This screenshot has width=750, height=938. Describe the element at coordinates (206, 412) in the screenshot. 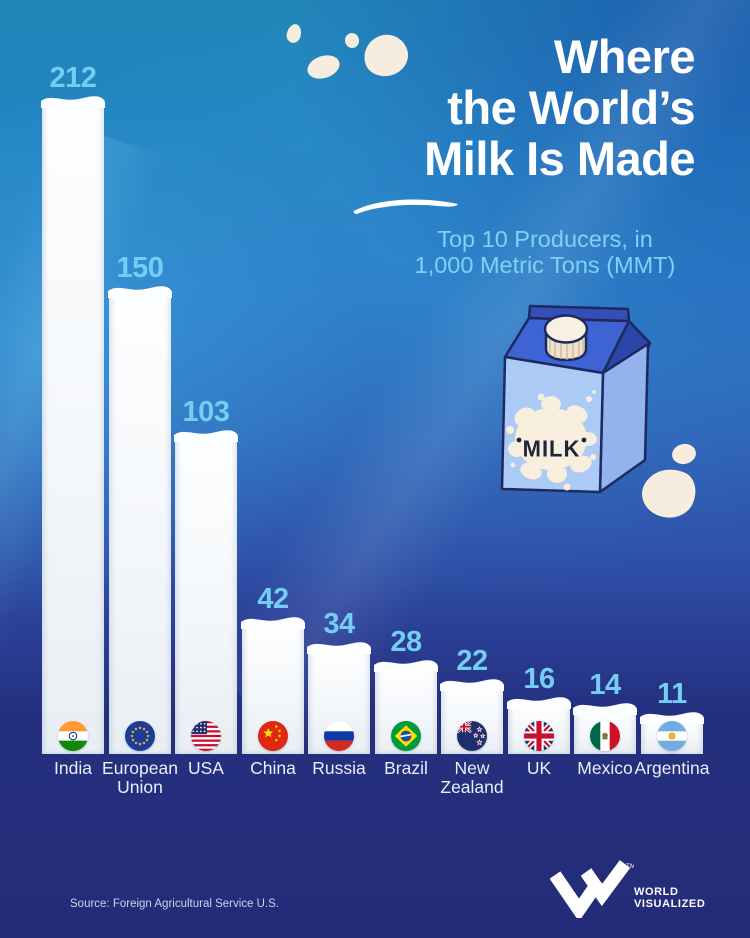

I see `bar-value-label: 103` at that location.